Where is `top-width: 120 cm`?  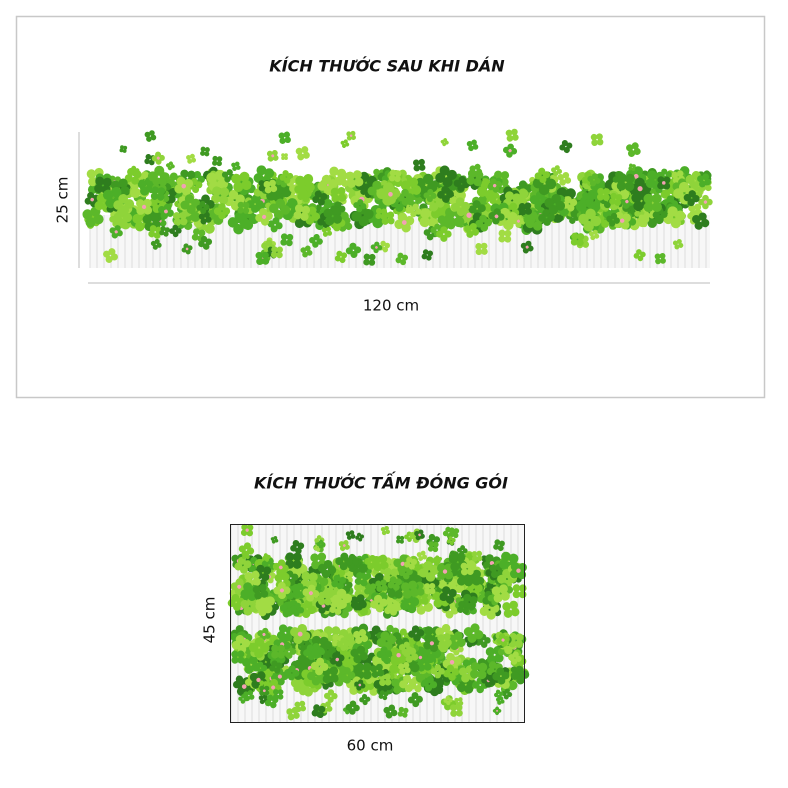
top-width: 120 cm is located at coordinates (391, 306).